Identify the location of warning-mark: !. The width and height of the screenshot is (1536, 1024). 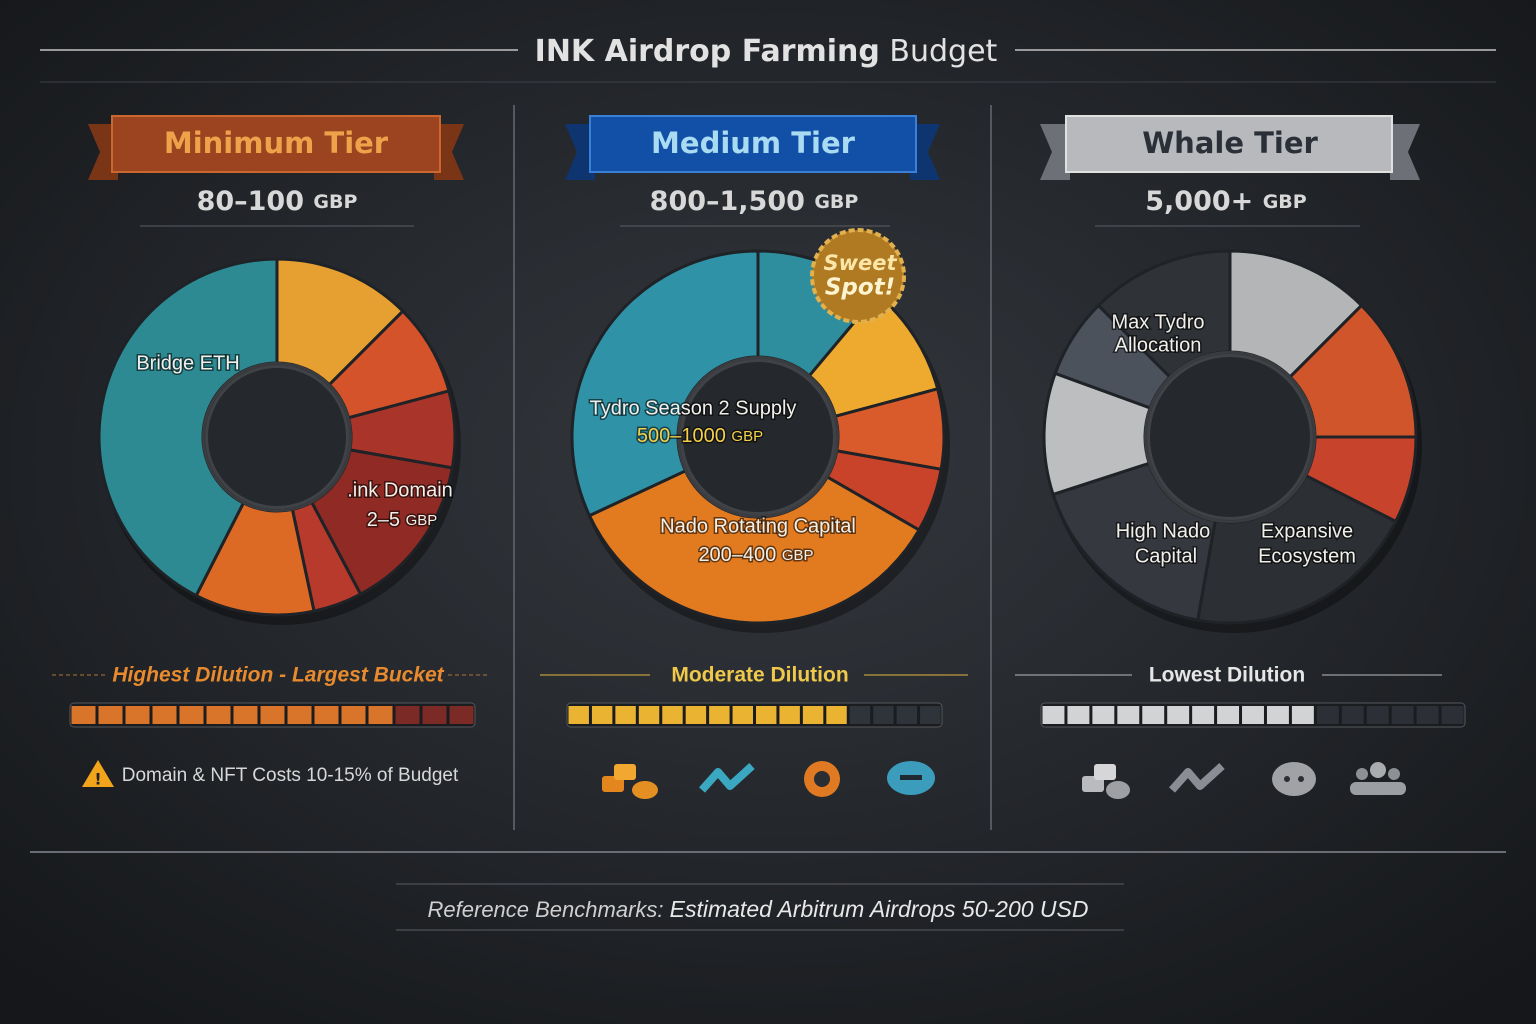
(97, 779).